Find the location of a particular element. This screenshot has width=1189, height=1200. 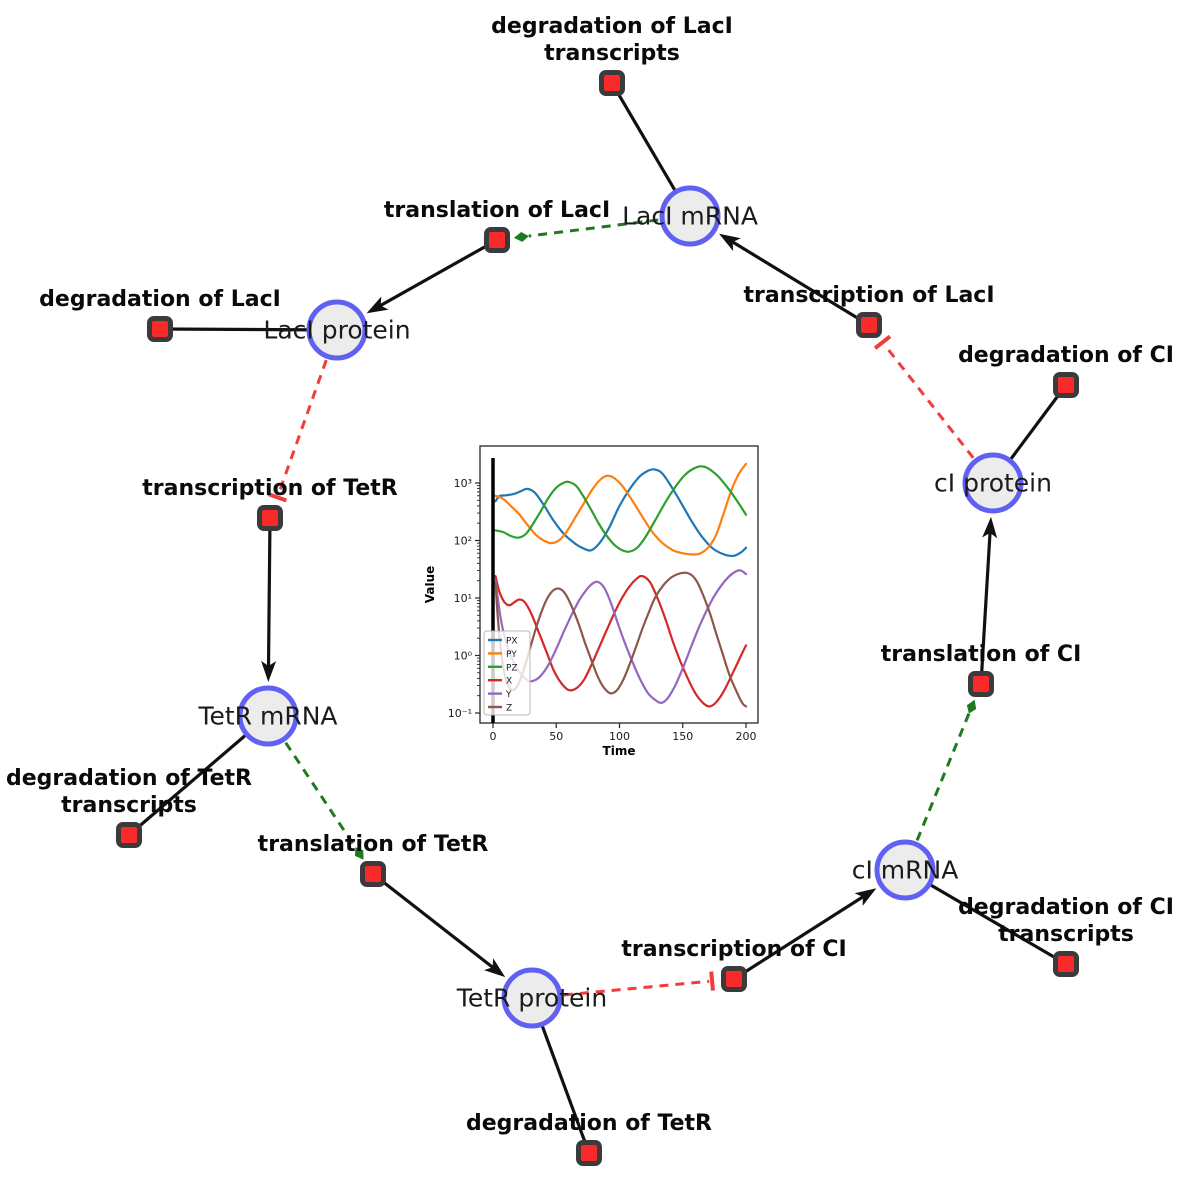

series-PY is located at coordinates (621, 509).